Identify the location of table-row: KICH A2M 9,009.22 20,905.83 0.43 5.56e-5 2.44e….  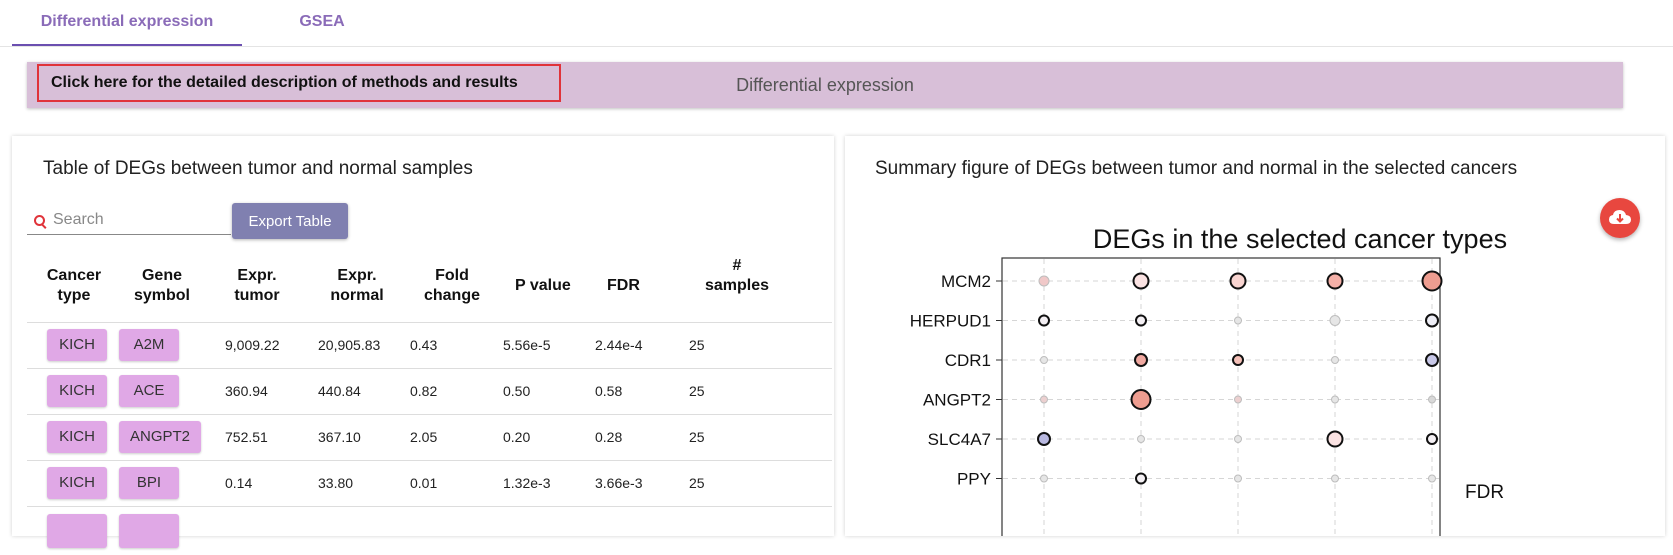
(429, 345).